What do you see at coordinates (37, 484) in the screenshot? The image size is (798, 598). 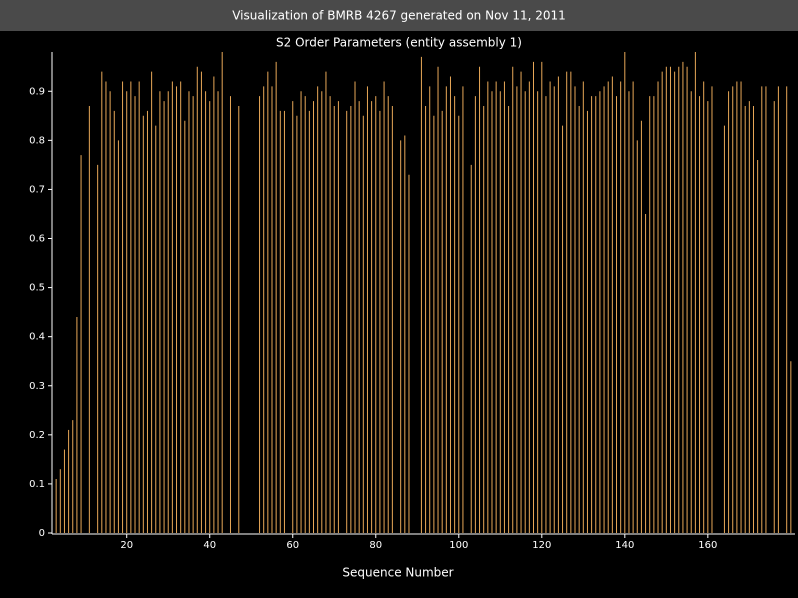 I see `y-tick-label: 0.1` at bounding box center [37, 484].